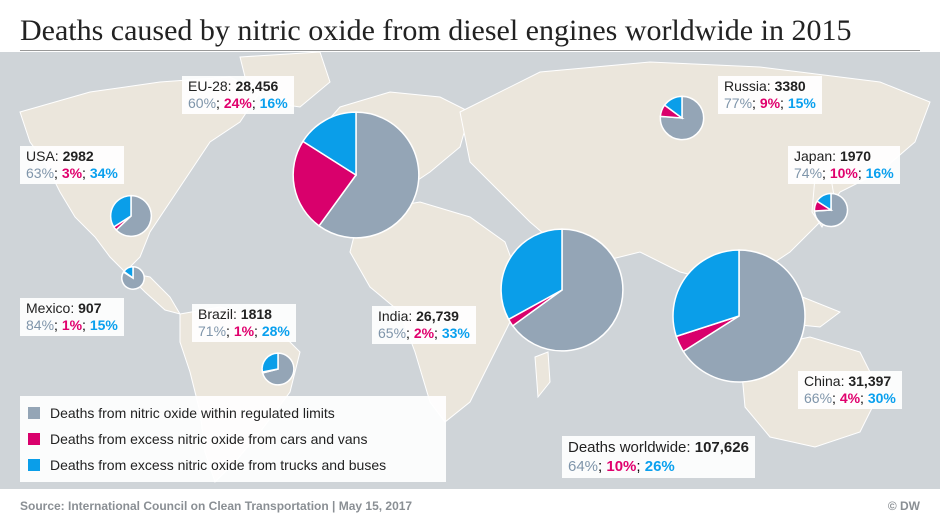  I want to click on region-total: 3380, so click(790, 86).